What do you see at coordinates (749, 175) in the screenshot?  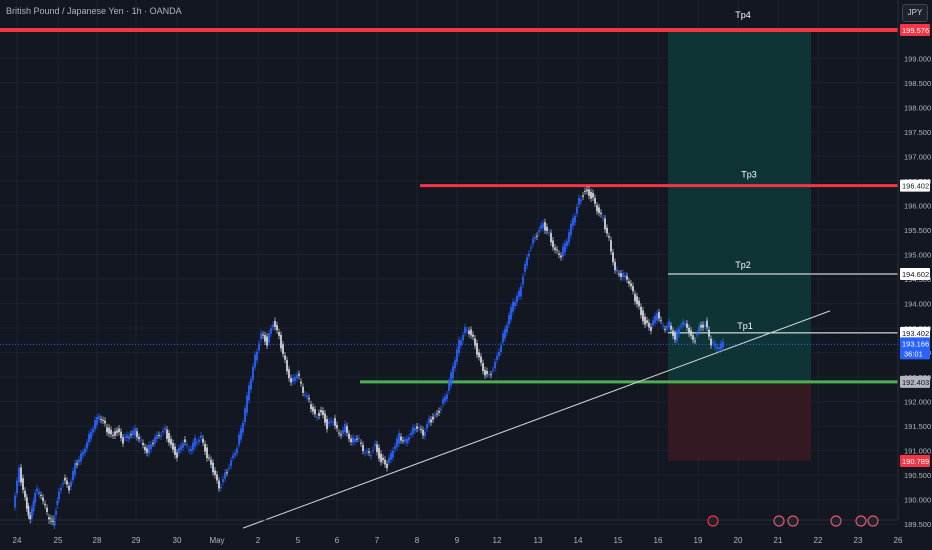 I see `tp3-label: Tp3` at bounding box center [749, 175].